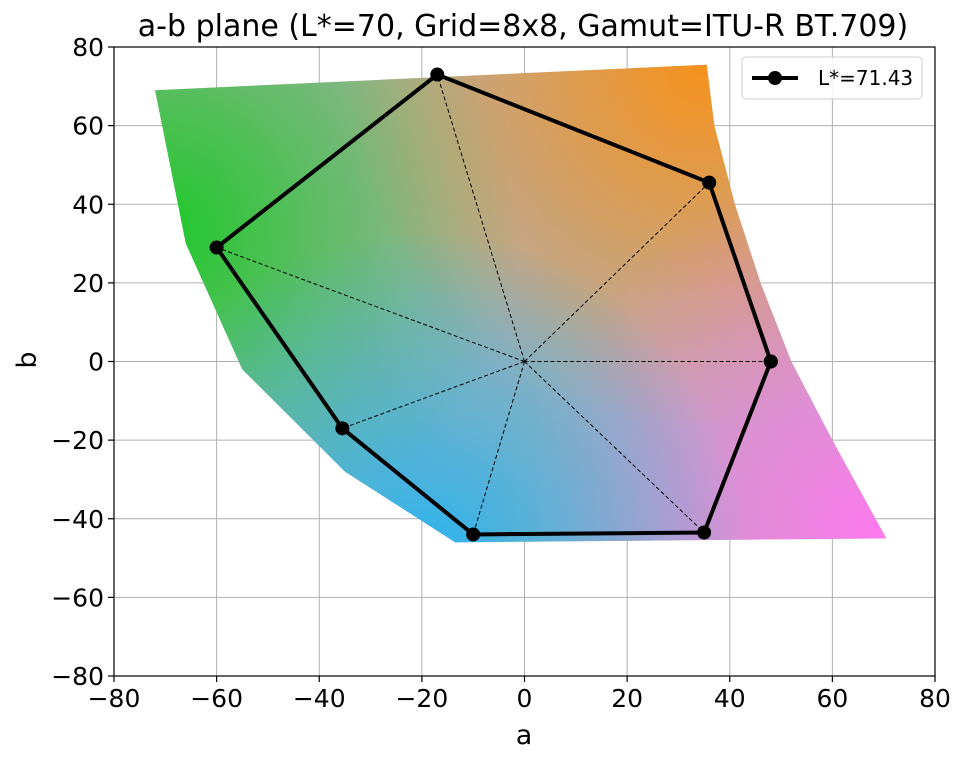  What do you see at coordinates (627, 698) in the screenshot?
I see `x-tick-label: 20` at bounding box center [627, 698].